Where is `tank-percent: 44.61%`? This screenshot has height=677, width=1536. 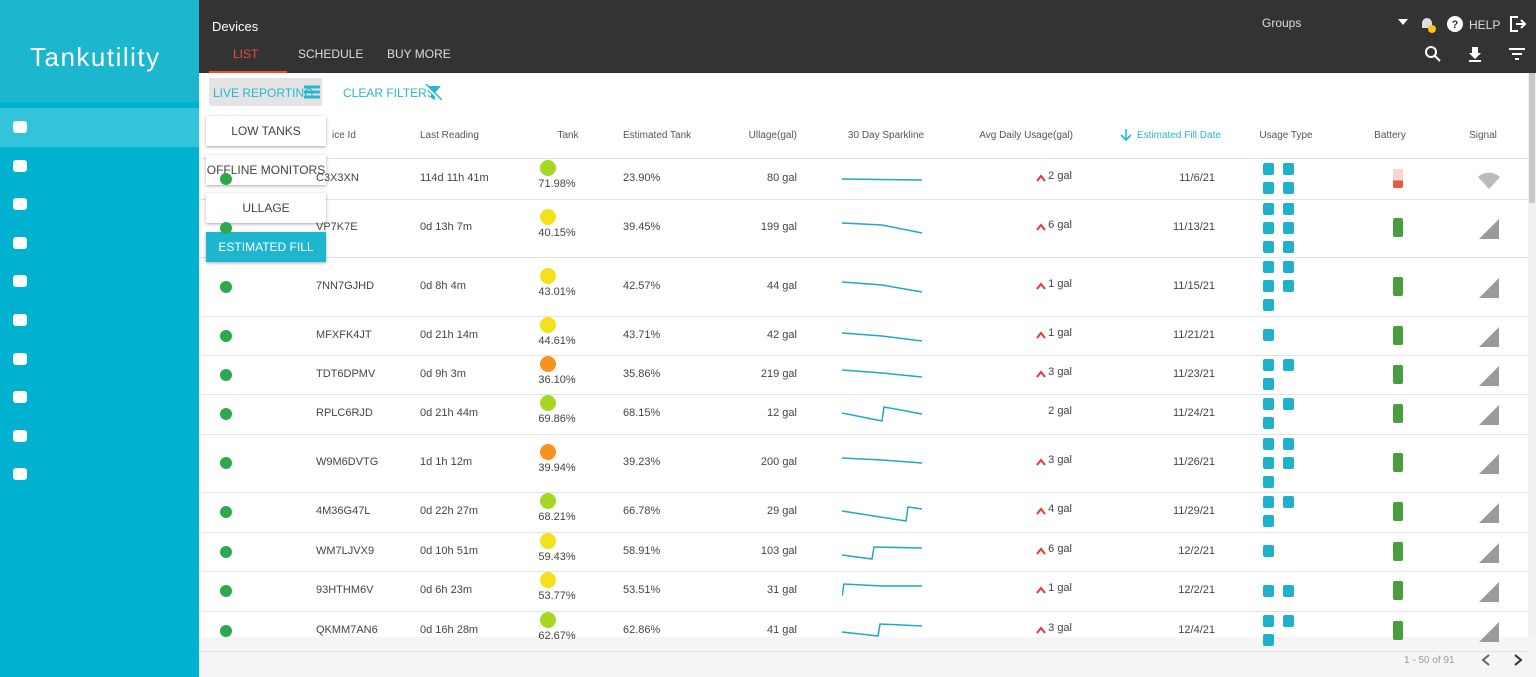
tank-percent: 44.61% is located at coordinates (557, 340).